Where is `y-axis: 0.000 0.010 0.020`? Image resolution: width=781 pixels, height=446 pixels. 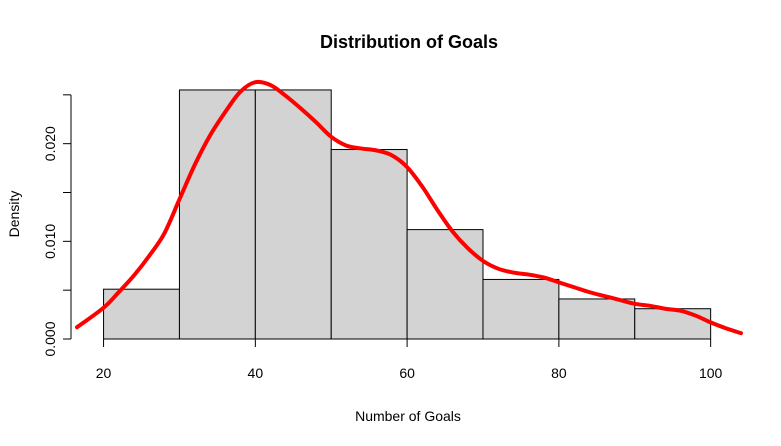
y-axis: 0.000 0.010 0.020 is located at coordinates (57, 225).